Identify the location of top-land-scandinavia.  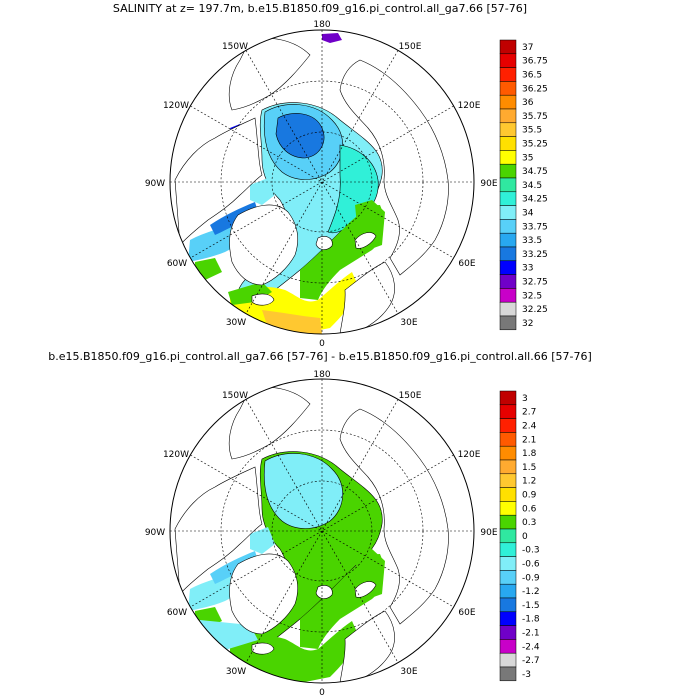
(367, 297).